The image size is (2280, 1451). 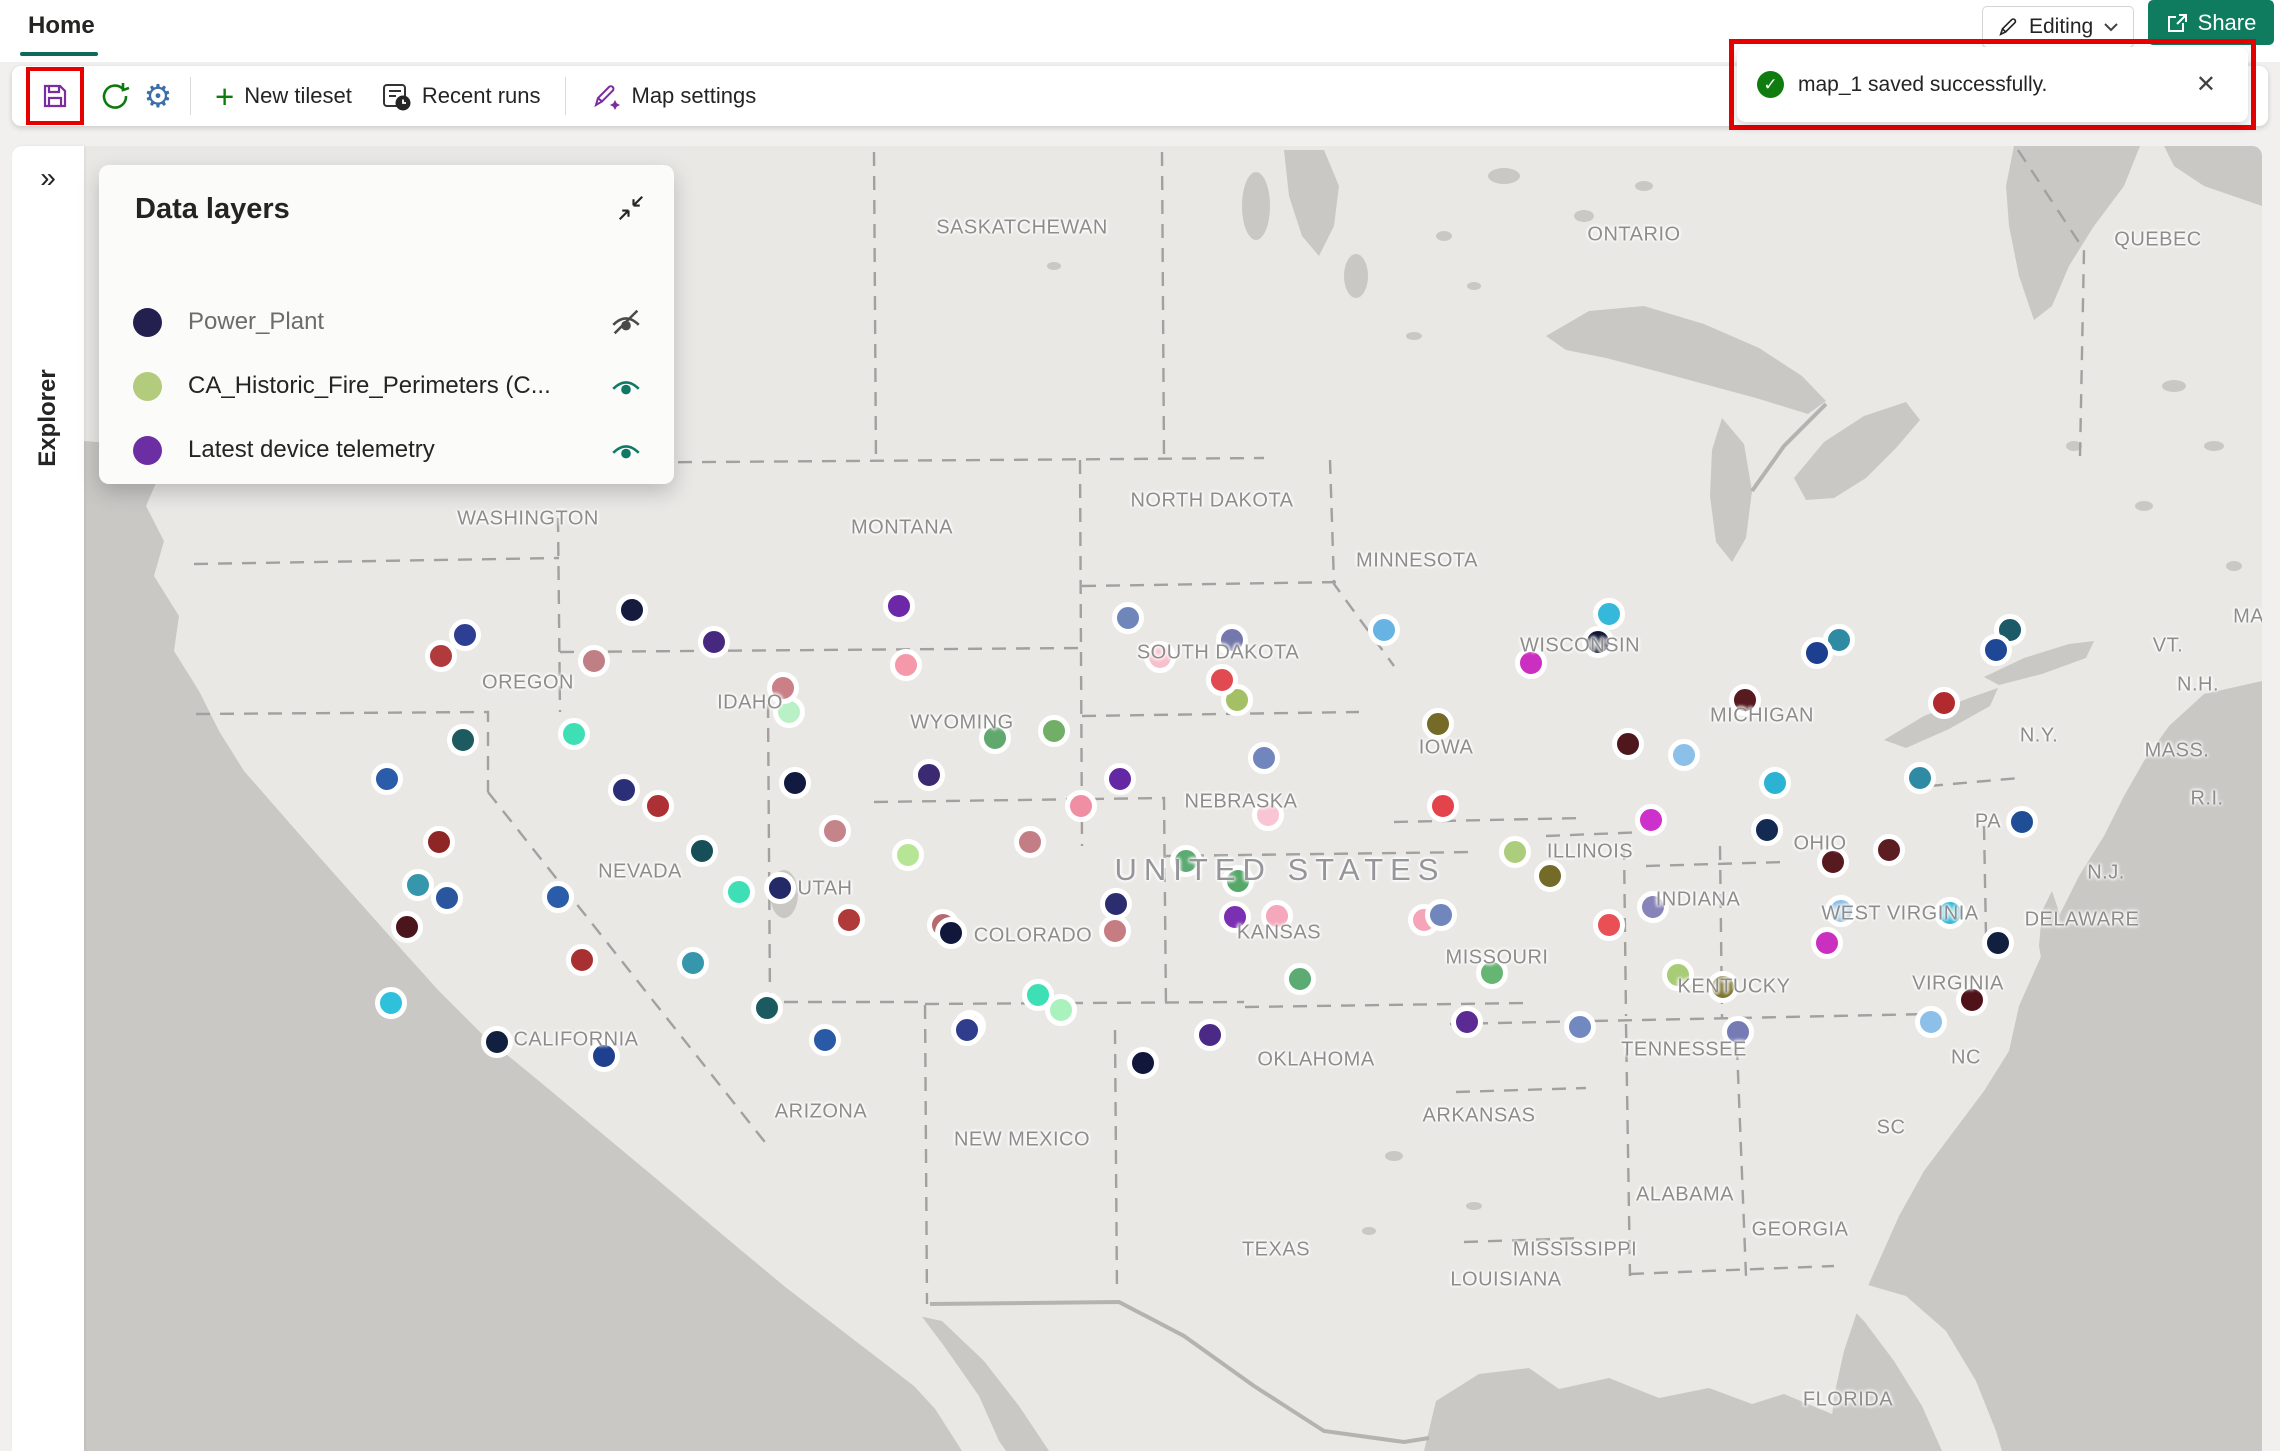 What do you see at coordinates (386, 450) in the screenshot?
I see `layer-row-device-telemetry: Latest device telemetry` at bounding box center [386, 450].